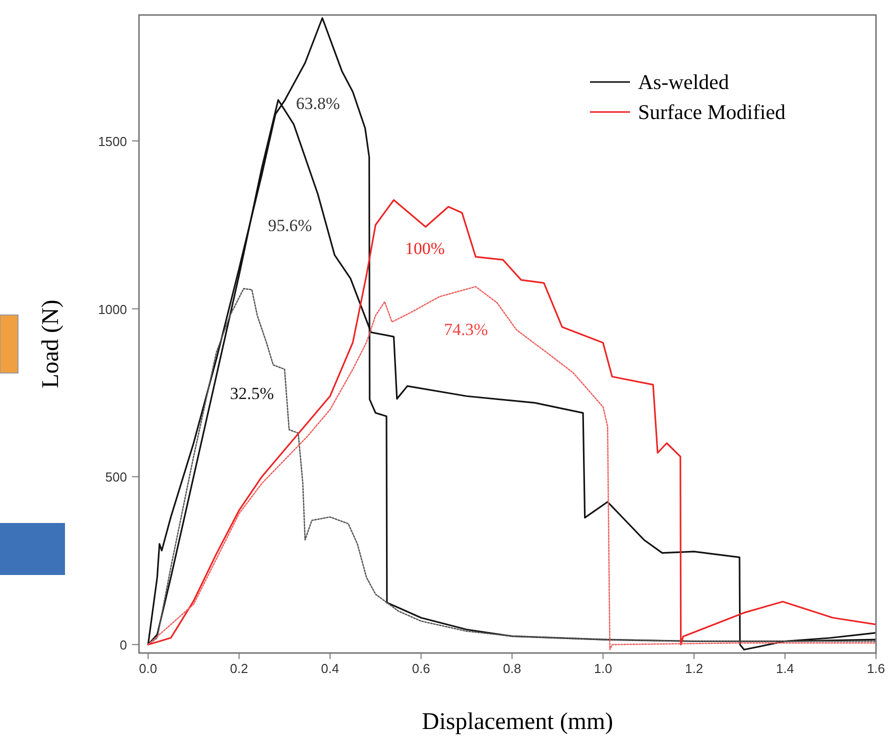 The width and height of the screenshot is (895, 743). What do you see at coordinates (116, 477) in the screenshot?
I see `y-tick-label: 500` at bounding box center [116, 477].